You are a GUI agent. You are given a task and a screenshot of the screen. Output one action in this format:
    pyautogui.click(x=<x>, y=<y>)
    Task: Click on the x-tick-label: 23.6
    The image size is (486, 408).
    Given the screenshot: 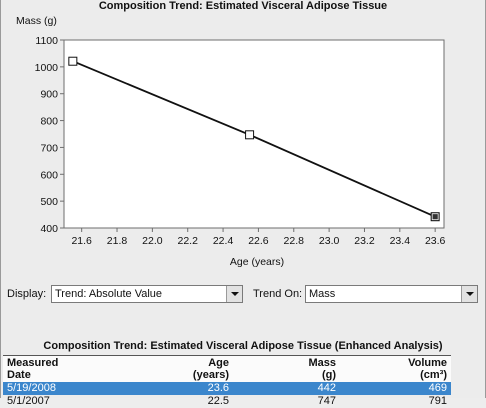 What is the action you would take?
    pyautogui.click(x=435, y=241)
    